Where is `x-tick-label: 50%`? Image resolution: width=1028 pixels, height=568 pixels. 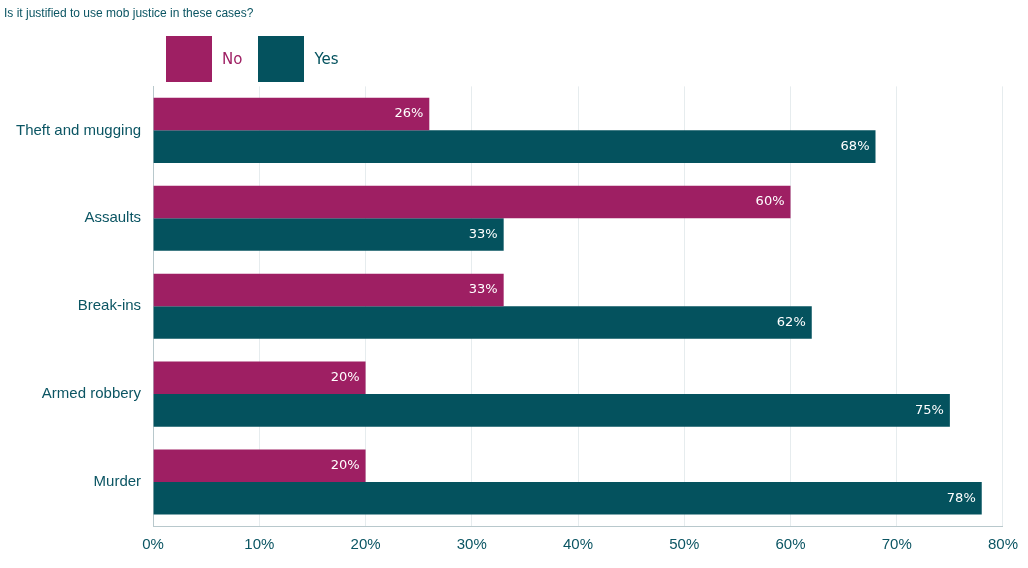 x-tick-label: 50% is located at coordinates (684, 544).